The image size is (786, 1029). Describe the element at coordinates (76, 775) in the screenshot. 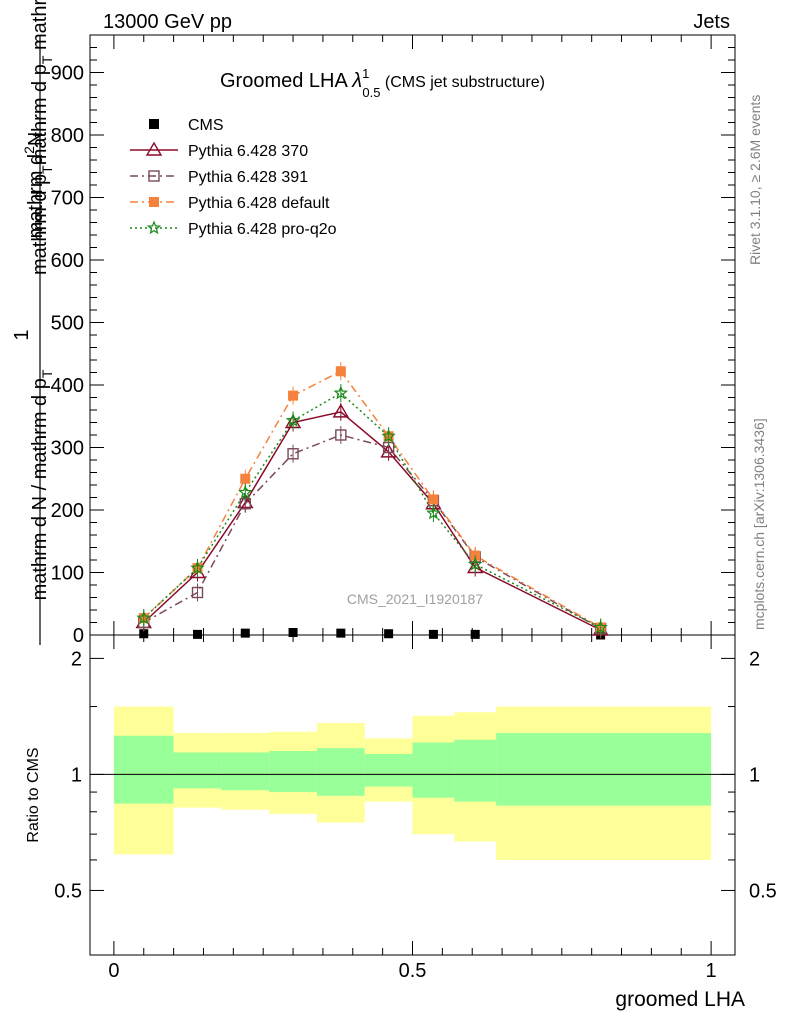

I see `ratio-tick-label: 1` at that location.